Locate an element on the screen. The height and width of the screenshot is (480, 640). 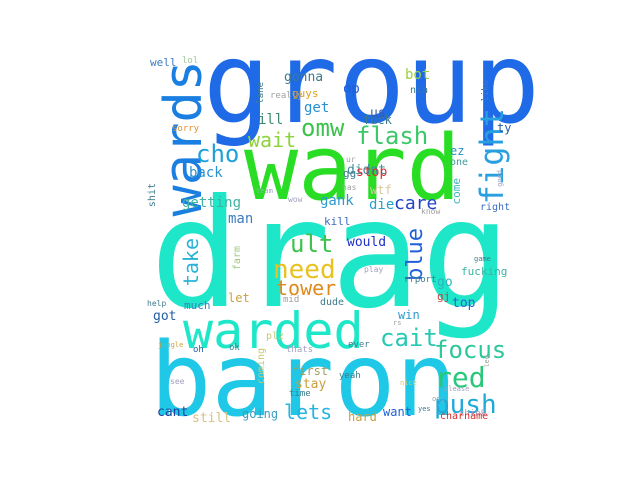
word-omw: omw is located at coordinates (323, 128).